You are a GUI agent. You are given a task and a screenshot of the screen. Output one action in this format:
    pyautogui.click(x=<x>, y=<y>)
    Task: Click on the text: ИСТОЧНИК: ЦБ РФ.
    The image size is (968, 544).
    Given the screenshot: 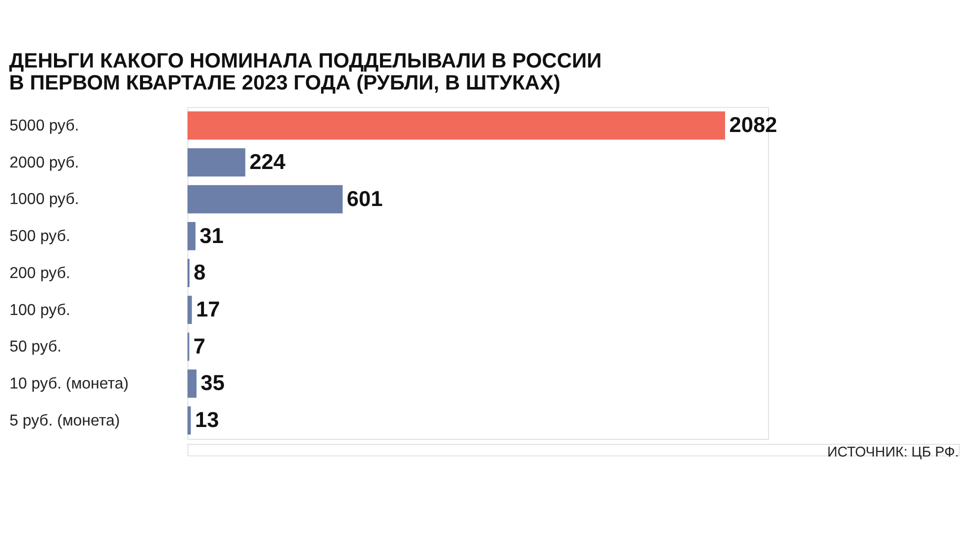 What is the action you would take?
    pyautogui.click(x=893, y=451)
    